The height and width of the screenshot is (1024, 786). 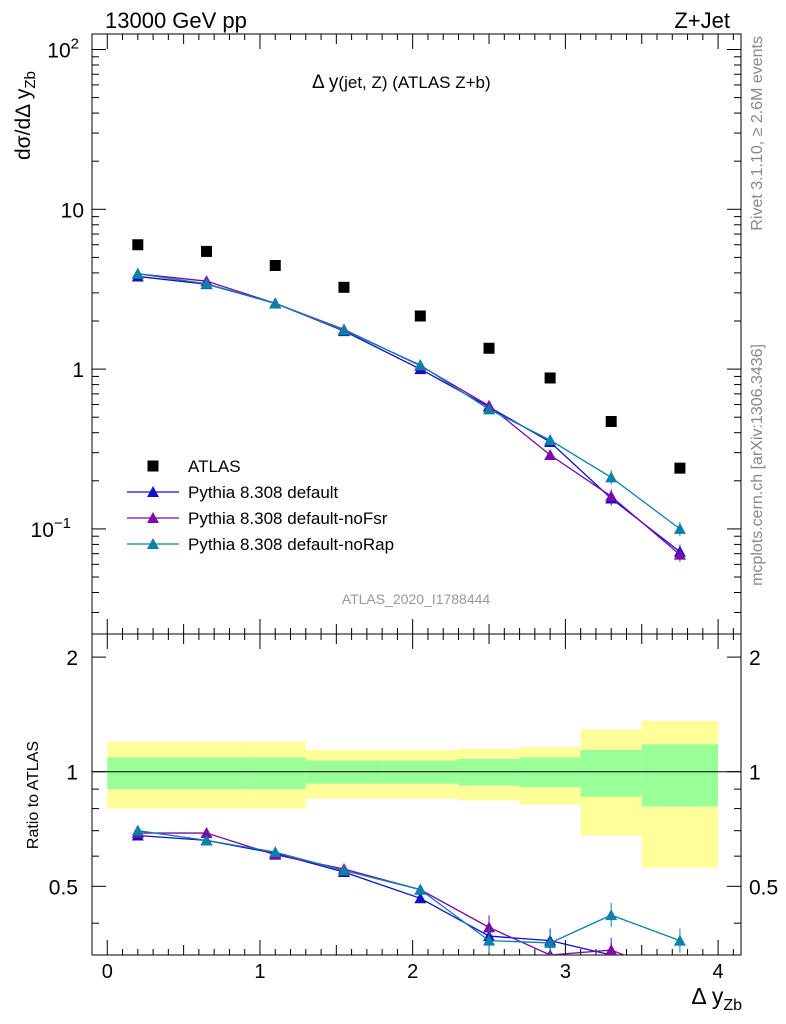 I want to click on legend-marker-atlas, so click(x=153, y=466).